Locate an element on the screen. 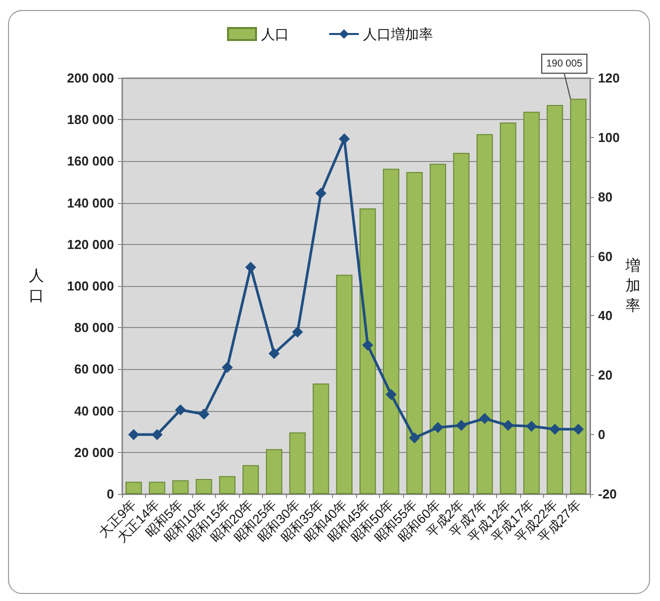 The image size is (660, 601). legend-label: 人口増加率 is located at coordinates (398, 34).